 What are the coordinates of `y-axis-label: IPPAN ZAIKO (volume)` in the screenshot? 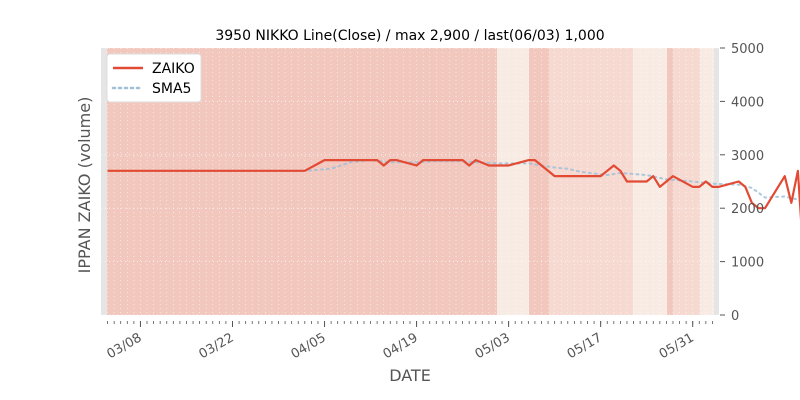 It's located at (84, 185).